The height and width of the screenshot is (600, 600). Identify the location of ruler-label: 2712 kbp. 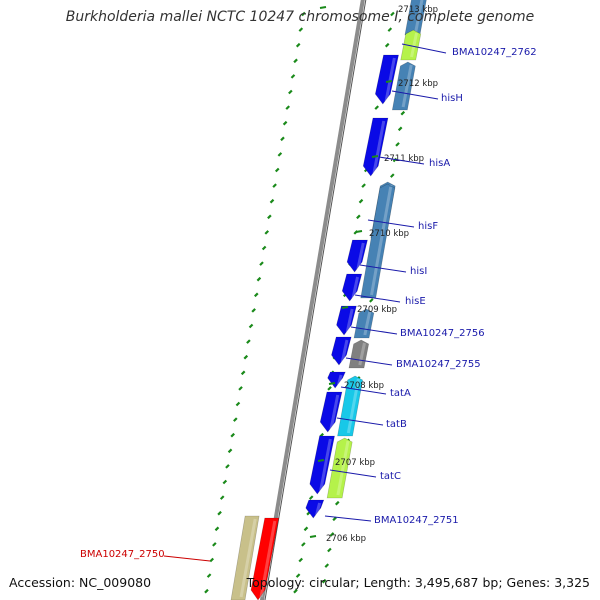
(418, 84).